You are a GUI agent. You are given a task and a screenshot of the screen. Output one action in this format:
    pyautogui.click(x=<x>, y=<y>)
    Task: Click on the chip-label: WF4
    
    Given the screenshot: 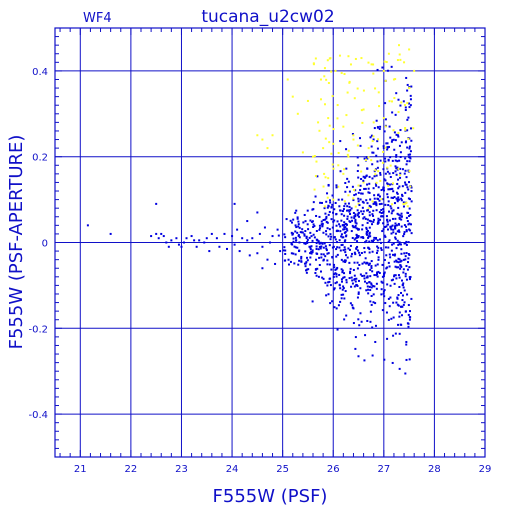 What is the action you would take?
    pyautogui.click(x=97, y=18)
    